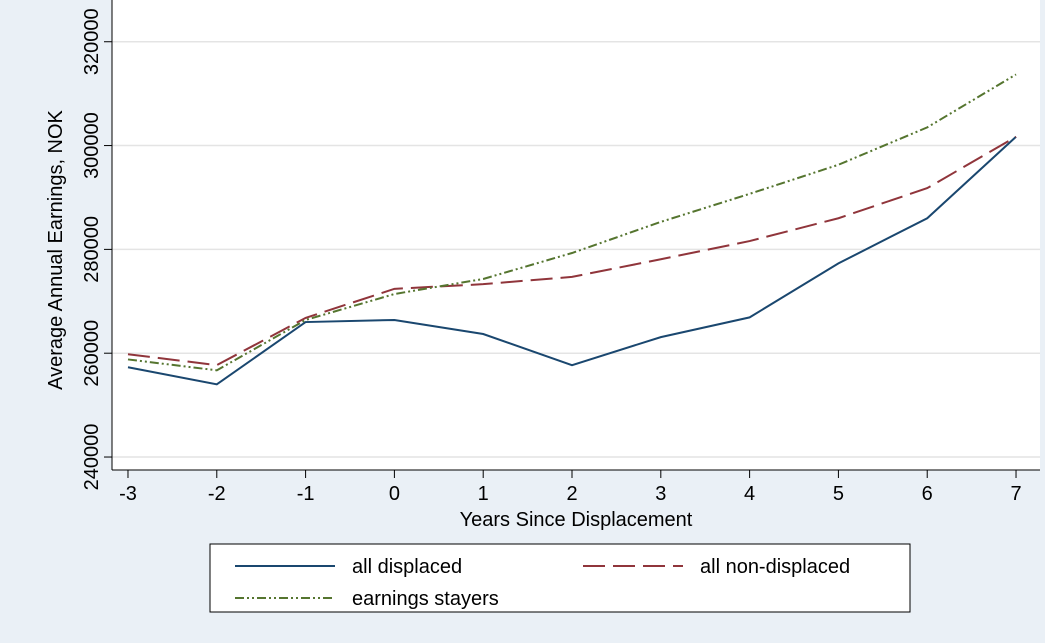 The image size is (1045, 643). I want to click on x-tick-label: 0, so click(394, 494).